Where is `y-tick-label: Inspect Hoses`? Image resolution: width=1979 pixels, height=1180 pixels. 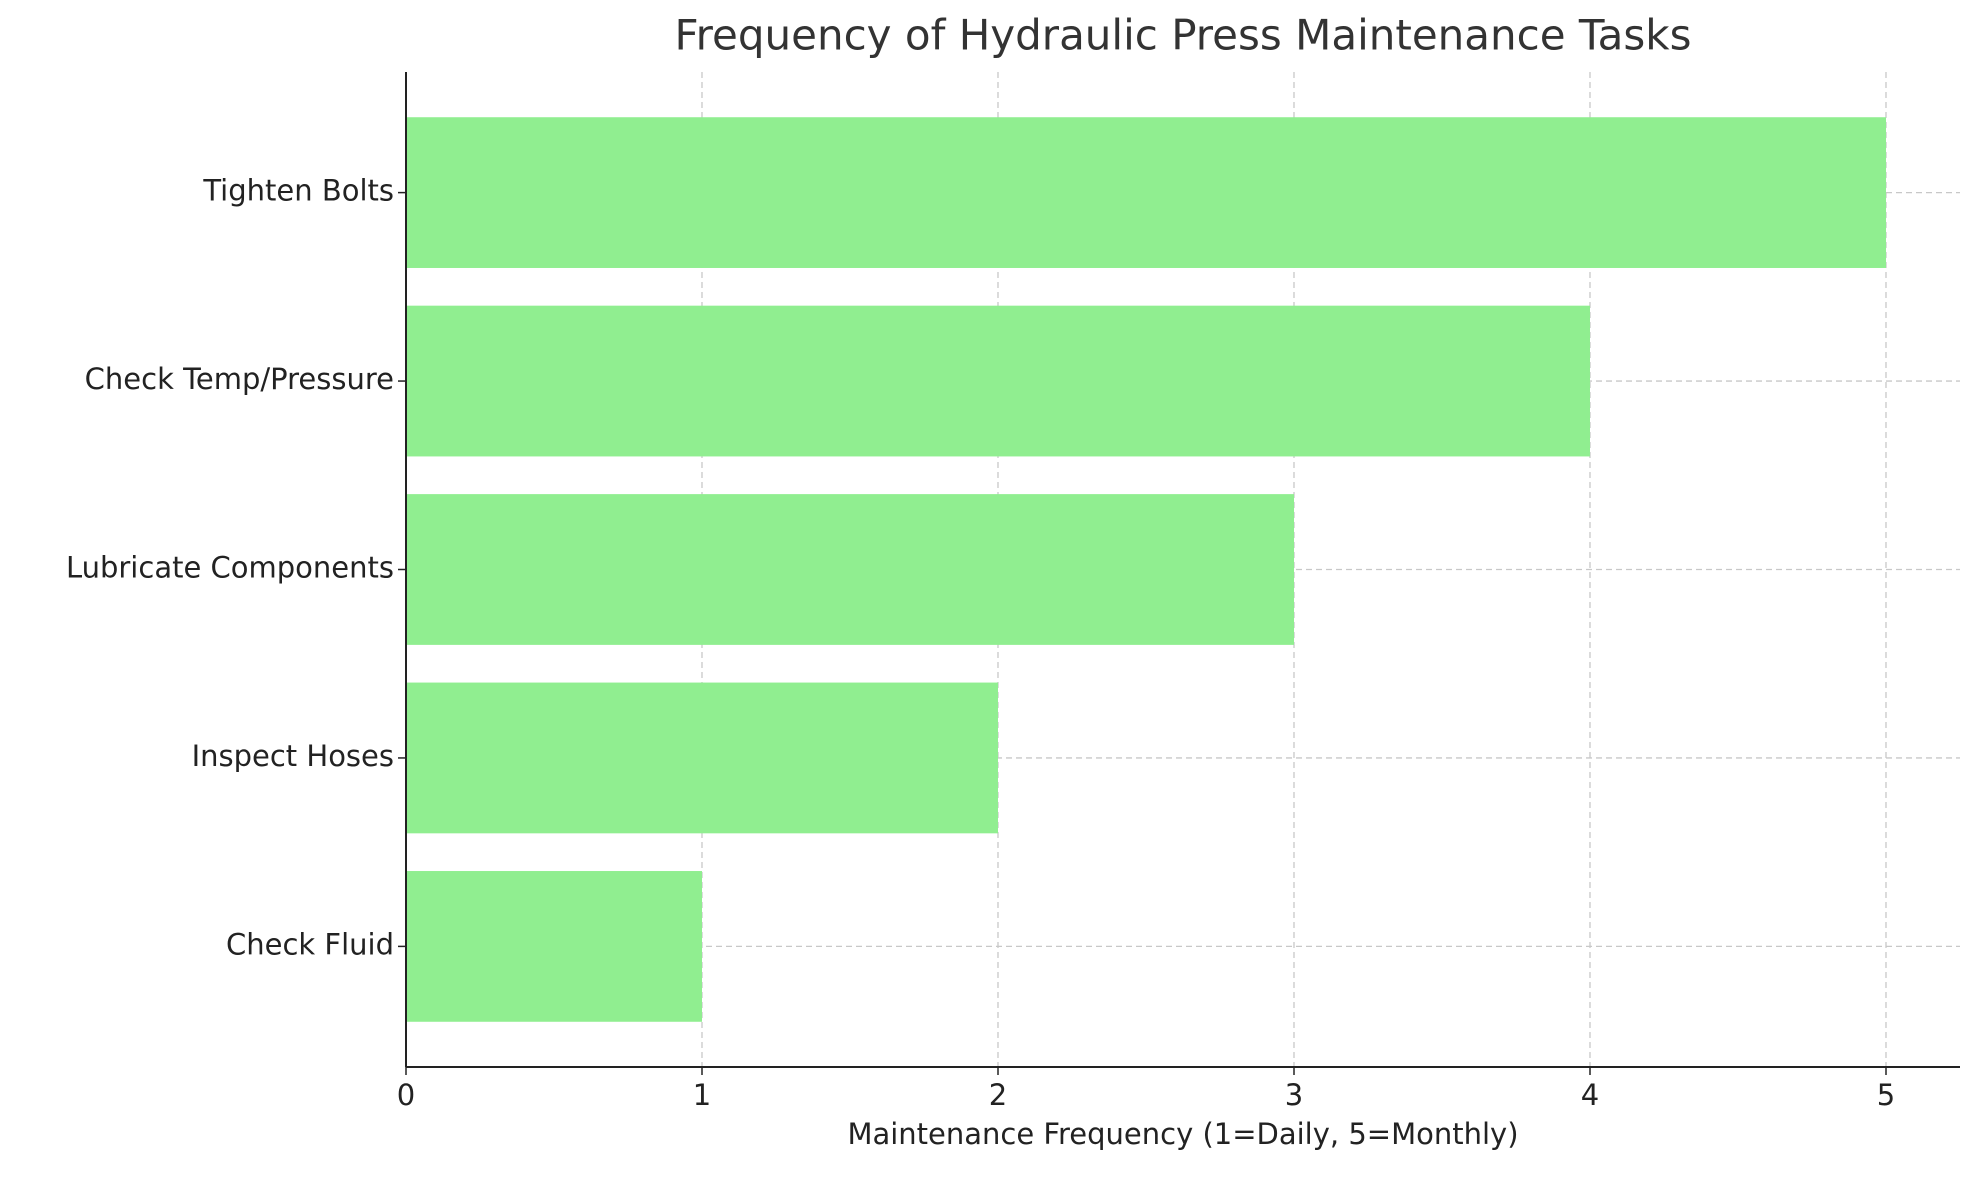 y-tick-label: Inspect Hoses is located at coordinates (293, 756).